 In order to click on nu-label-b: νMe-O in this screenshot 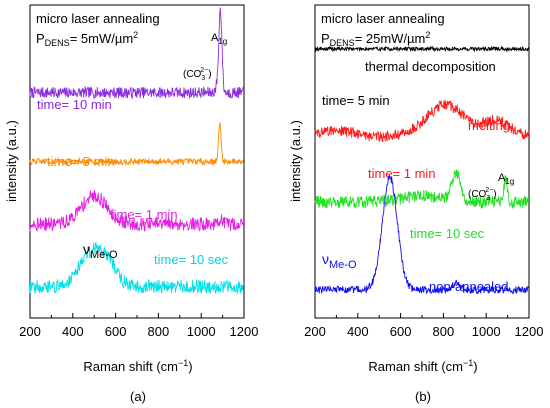, I will do `click(339, 261)`.